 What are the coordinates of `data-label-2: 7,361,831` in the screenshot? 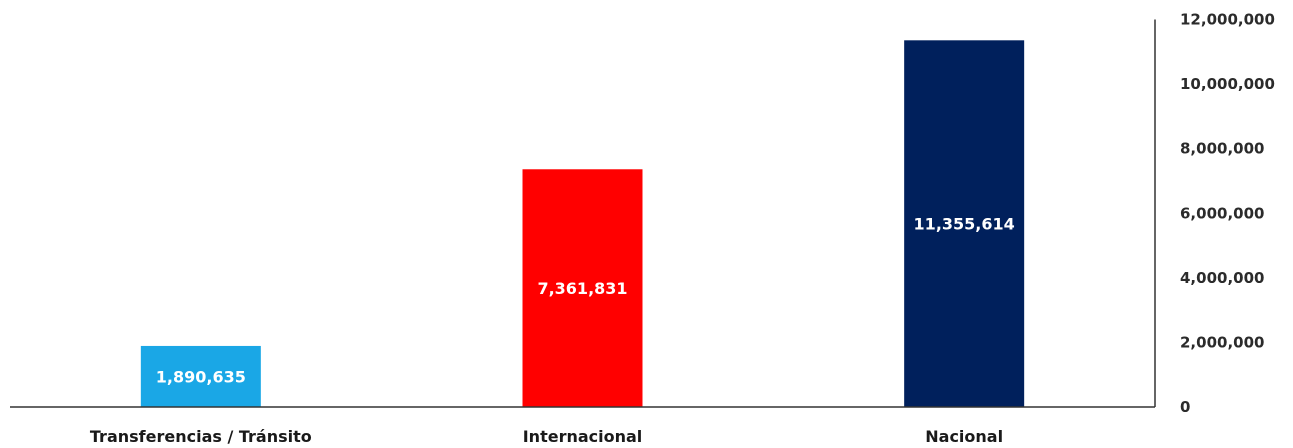 It's located at (582, 288).